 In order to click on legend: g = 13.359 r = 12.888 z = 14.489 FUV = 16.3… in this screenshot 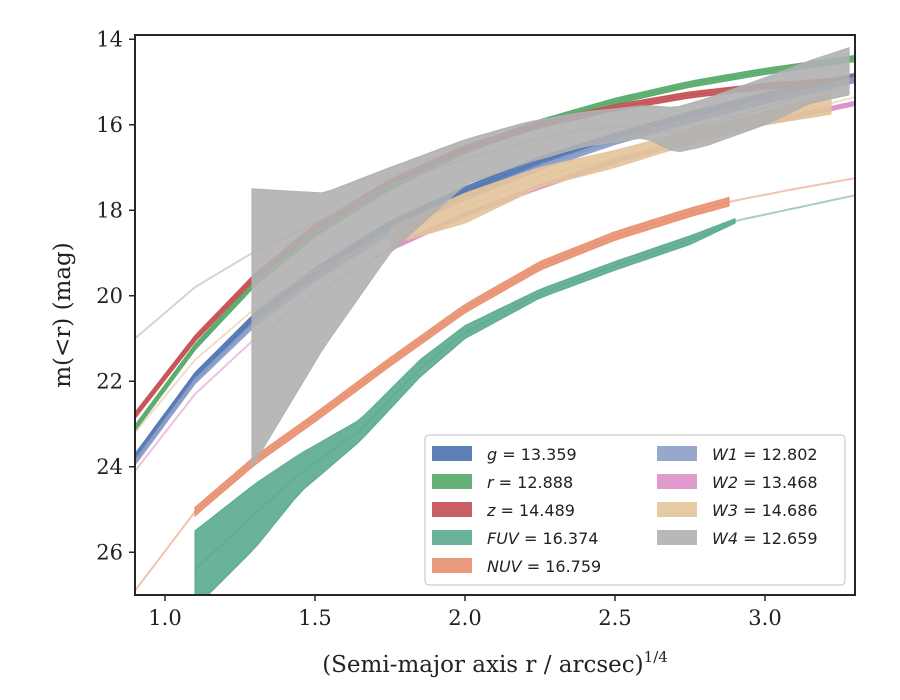, I will do `click(635, 510)`.